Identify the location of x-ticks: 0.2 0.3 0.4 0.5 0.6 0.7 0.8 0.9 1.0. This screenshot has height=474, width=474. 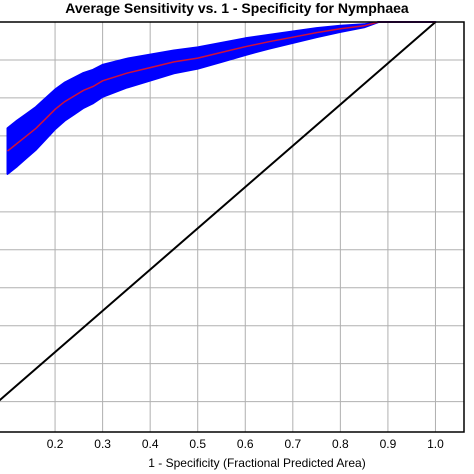
(245, 444).